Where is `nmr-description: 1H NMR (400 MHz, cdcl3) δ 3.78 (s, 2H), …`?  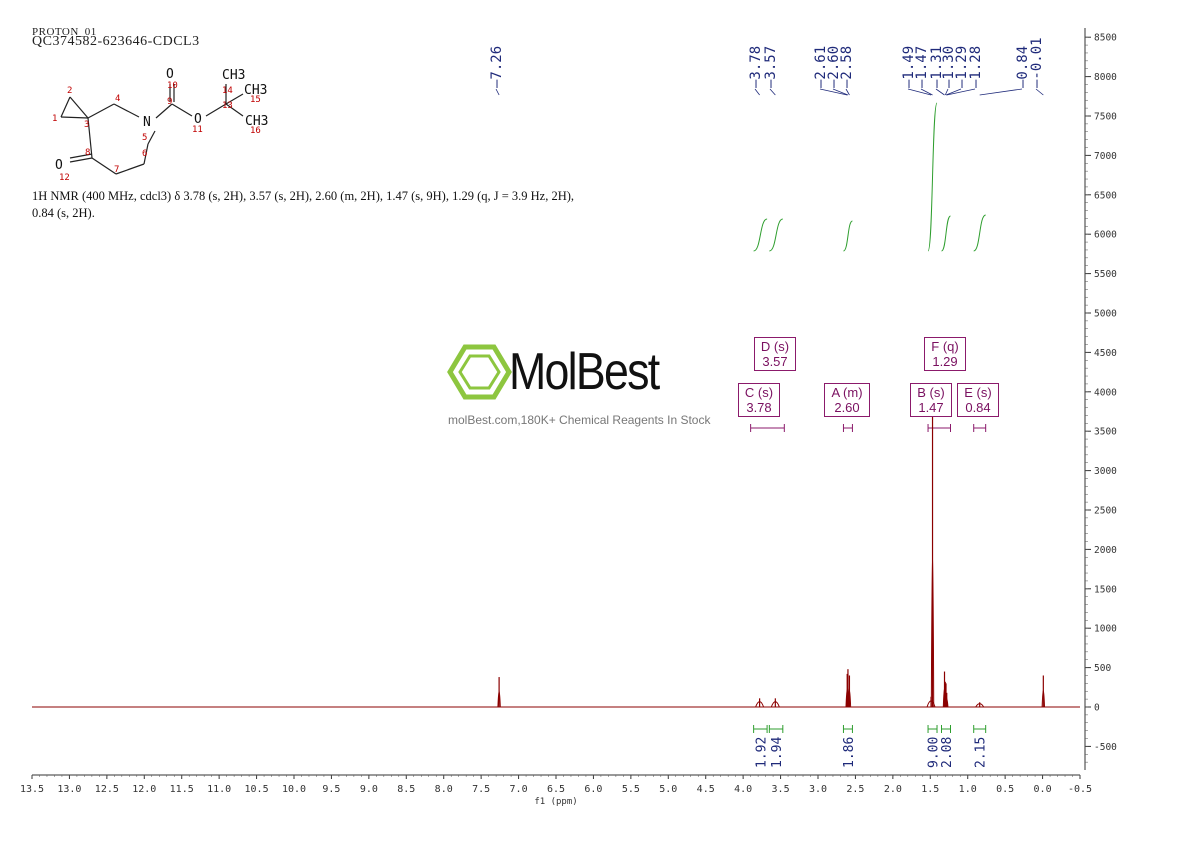
nmr-description: 1H NMR (400 MHz, cdcl3) δ 3.78 (s, 2H), … is located at coordinates (303, 204).